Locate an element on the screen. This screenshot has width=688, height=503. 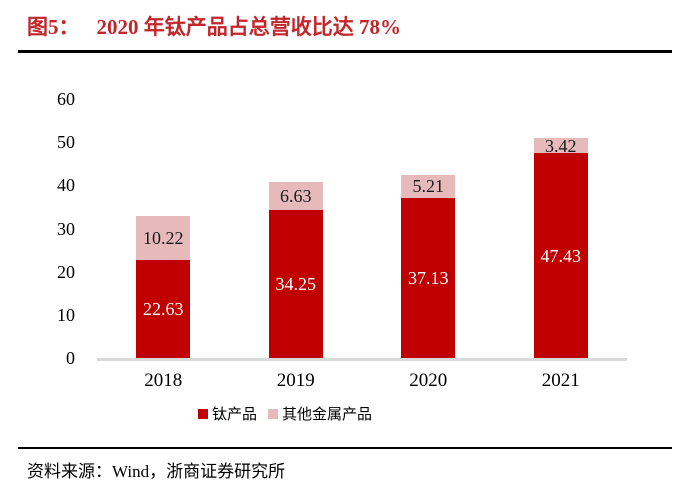
bar-value-label: 22.63 is located at coordinates (163, 309).